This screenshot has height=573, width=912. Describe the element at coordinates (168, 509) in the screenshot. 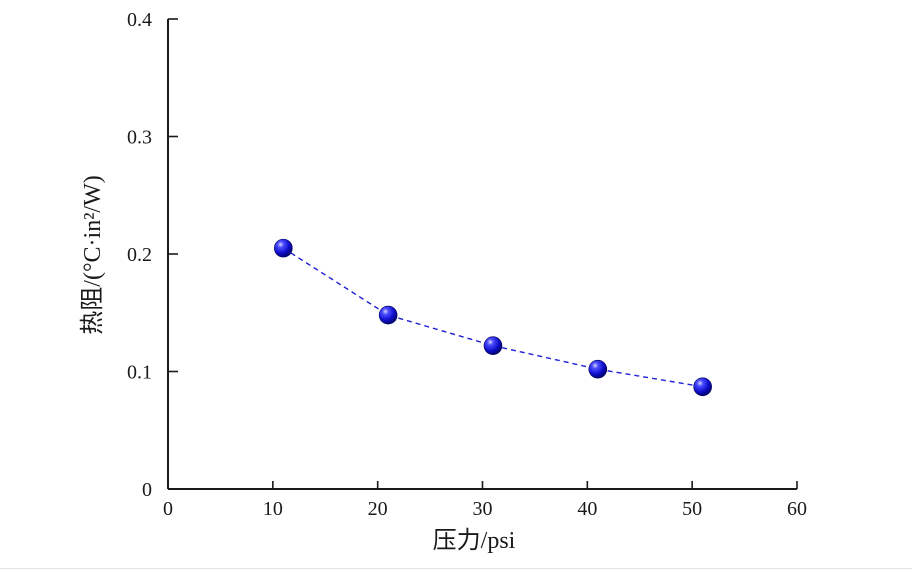

I see `x-tick-label: 0` at that location.